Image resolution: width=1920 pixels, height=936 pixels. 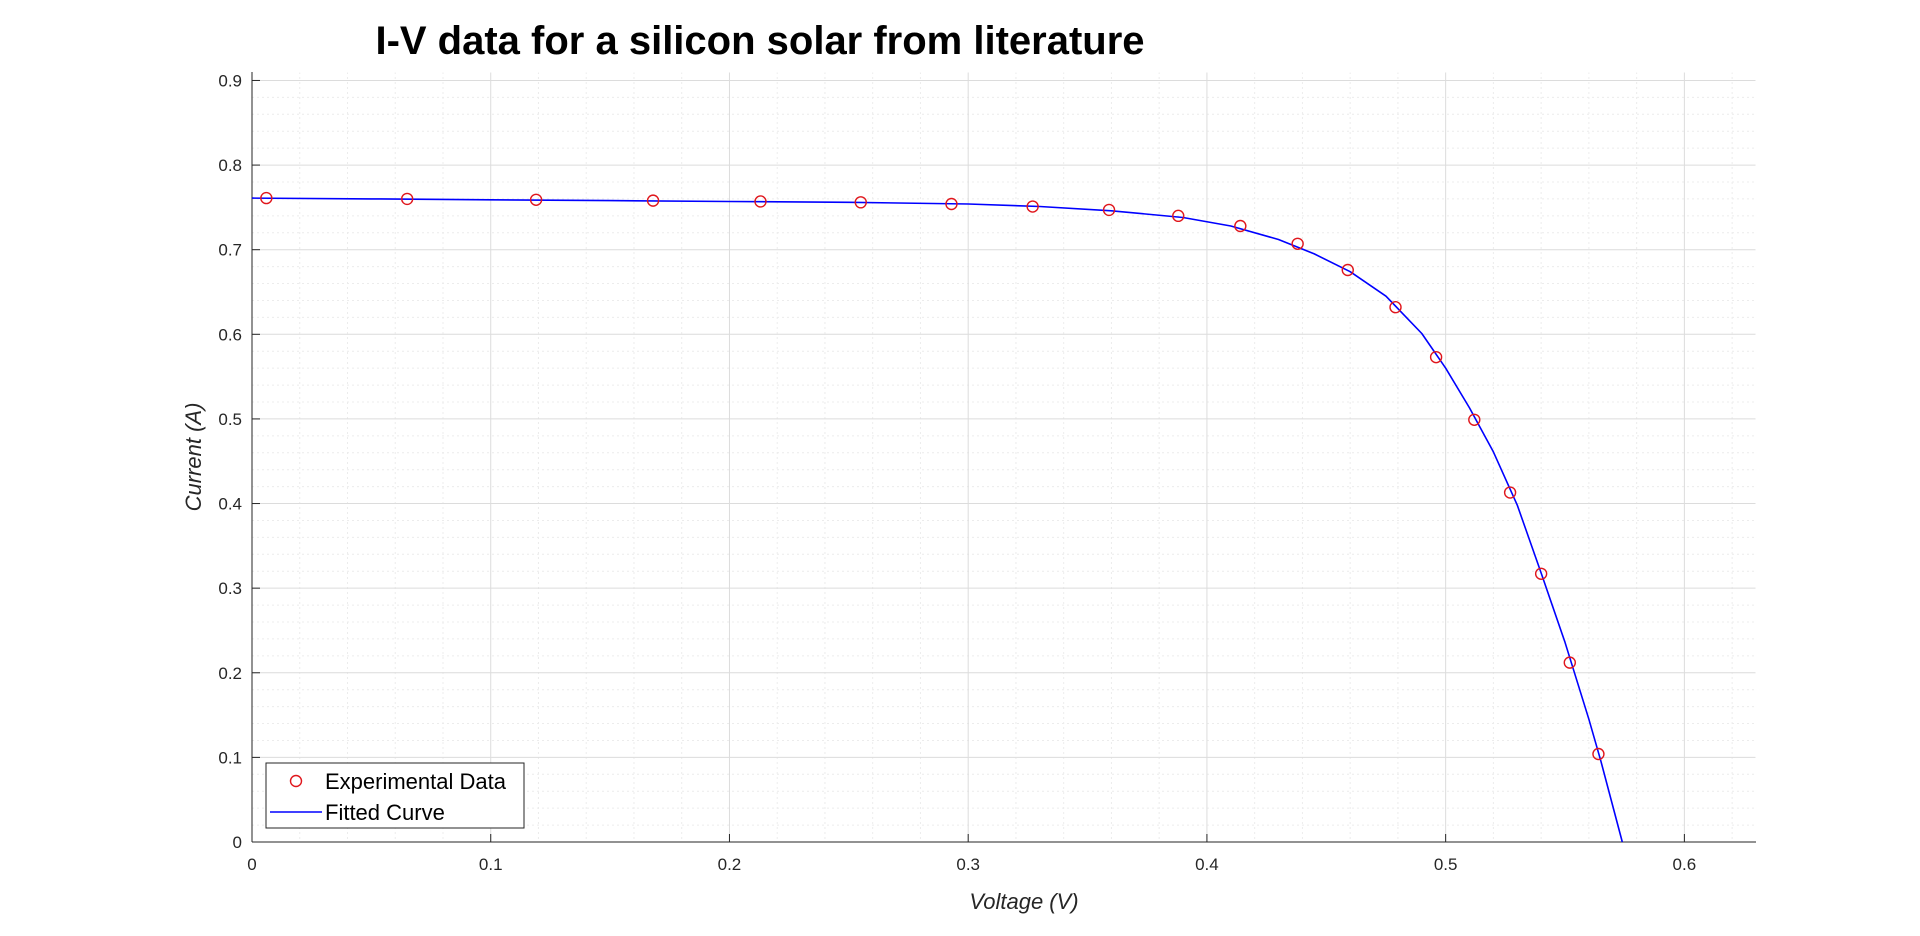 What do you see at coordinates (230, 334) in the screenshot?
I see `y-tick-label: 0.6` at bounding box center [230, 334].